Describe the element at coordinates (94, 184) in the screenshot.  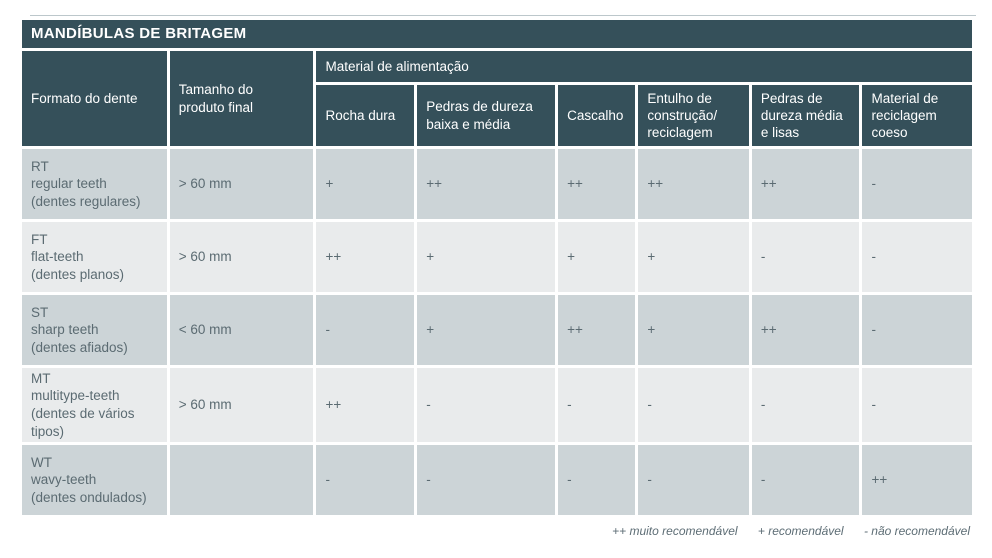
I see `row-label-rt: RT regular teeth (dentes regulares)` at that location.